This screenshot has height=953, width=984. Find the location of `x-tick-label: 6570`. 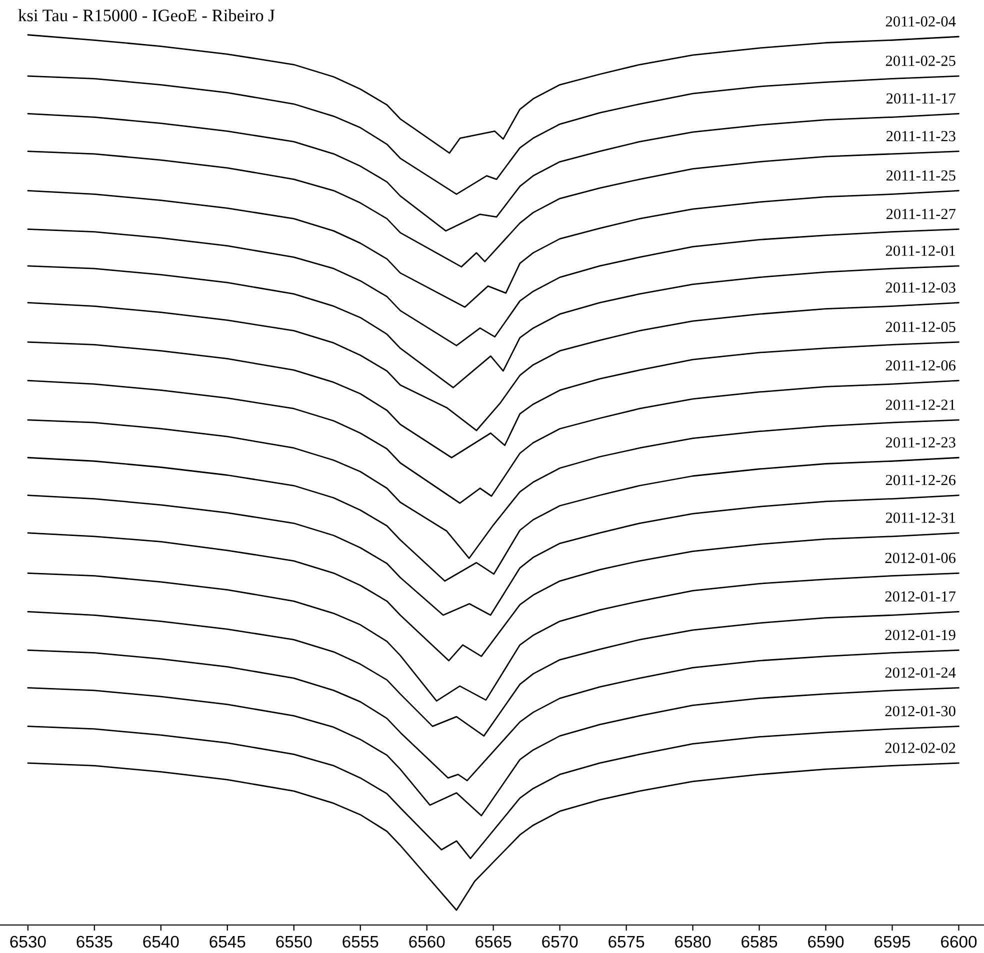

x-tick-label: 6570 is located at coordinates (560, 942).